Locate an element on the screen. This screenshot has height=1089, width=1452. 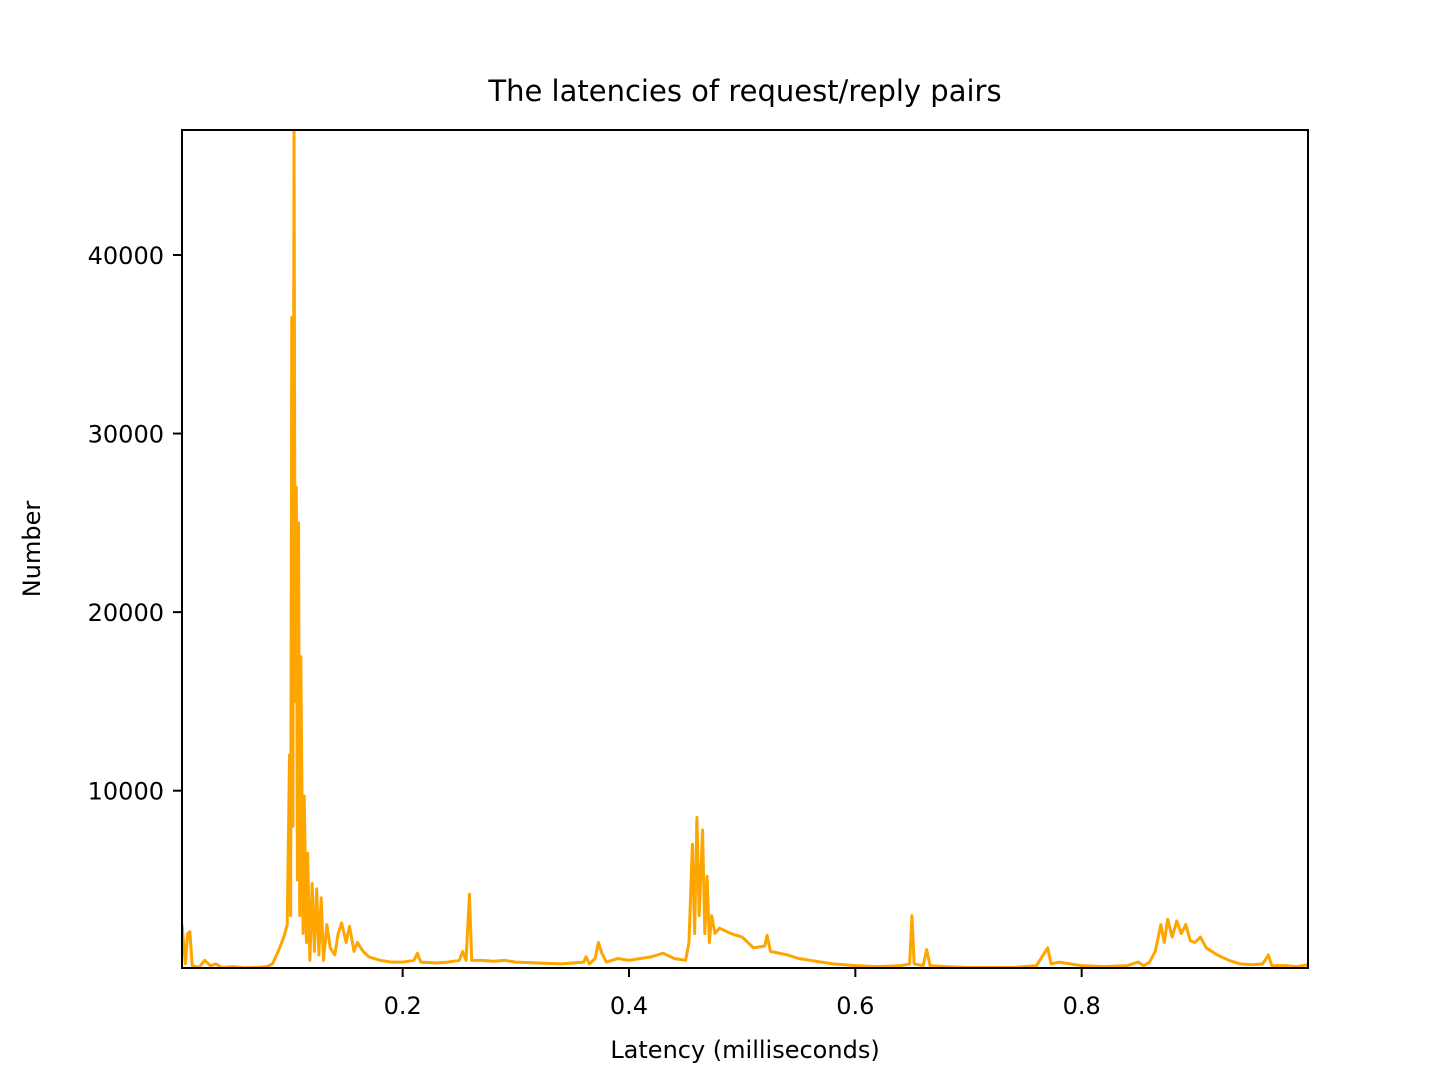
y-tick-label: 40000 is located at coordinates (126, 256).